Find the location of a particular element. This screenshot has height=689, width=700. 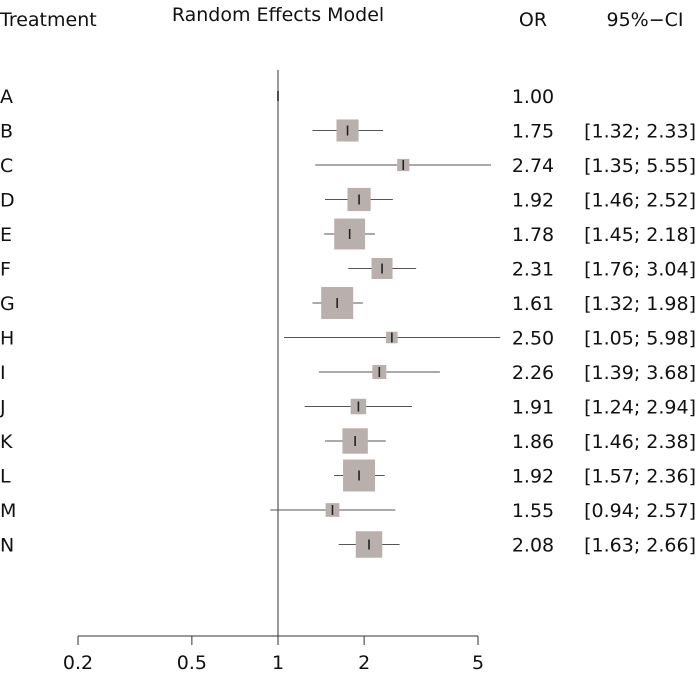

forest-row: J 1.91 [1.24; 2.94] is located at coordinates (348, 408).